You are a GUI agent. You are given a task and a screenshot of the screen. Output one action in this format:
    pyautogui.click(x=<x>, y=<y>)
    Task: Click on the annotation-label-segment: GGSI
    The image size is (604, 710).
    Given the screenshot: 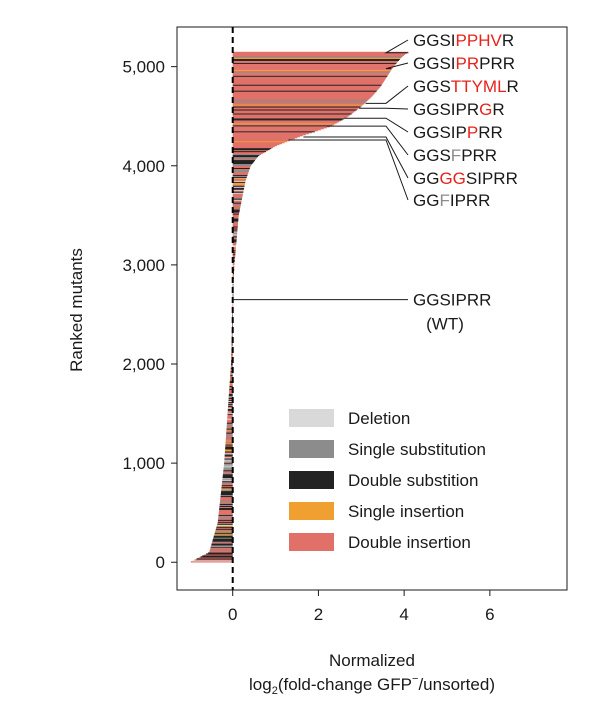 What is the action you would take?
    pyautogui.click(x=434, y=40)
    